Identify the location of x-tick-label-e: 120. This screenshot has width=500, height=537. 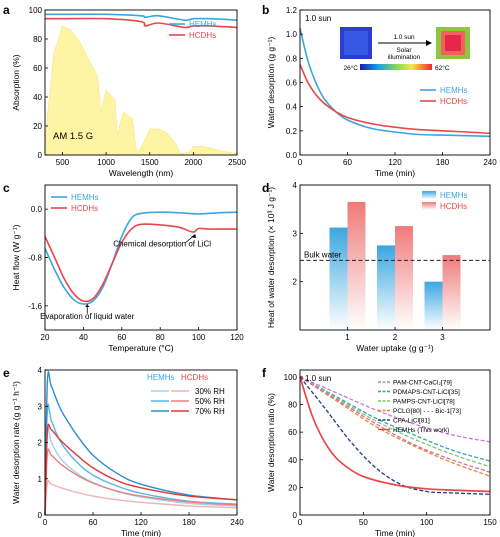
(141, 522).